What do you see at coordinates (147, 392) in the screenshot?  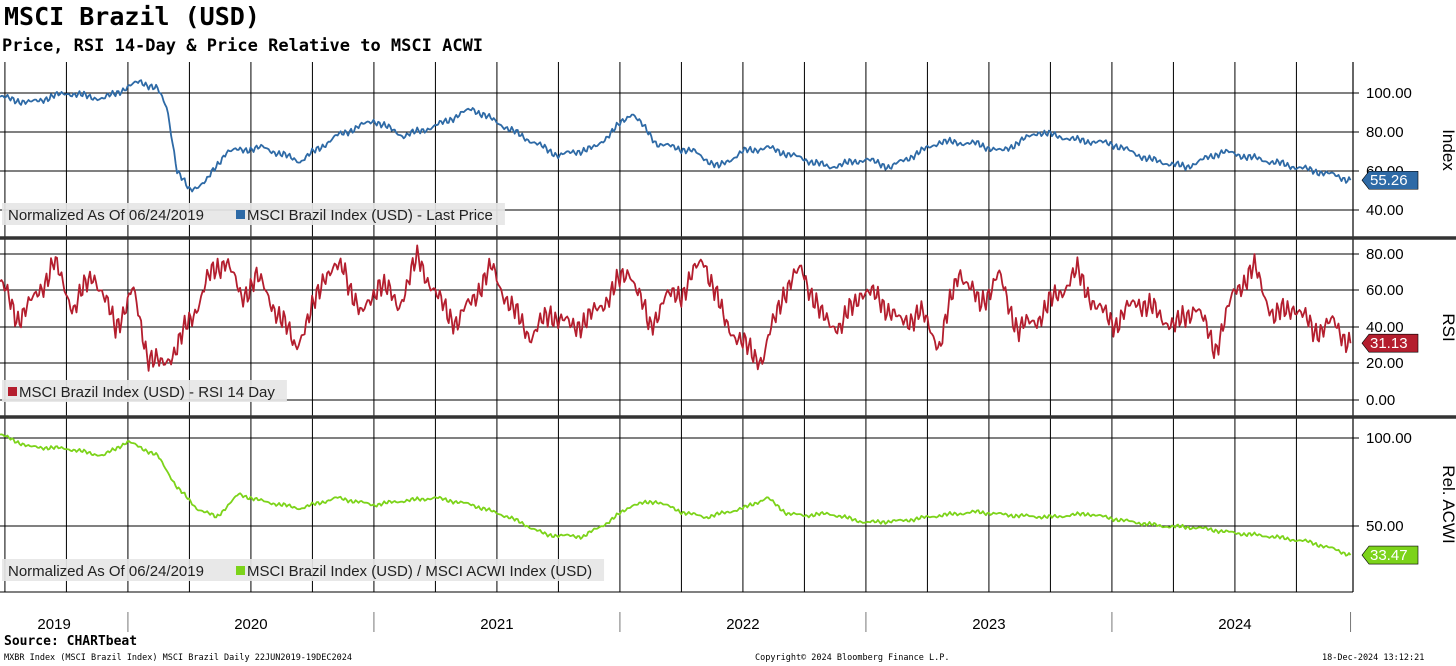 I see `legend-series-name: MSCI Brazil Index (USD) - RSI 14 Day` at bounding box center [147, 392].